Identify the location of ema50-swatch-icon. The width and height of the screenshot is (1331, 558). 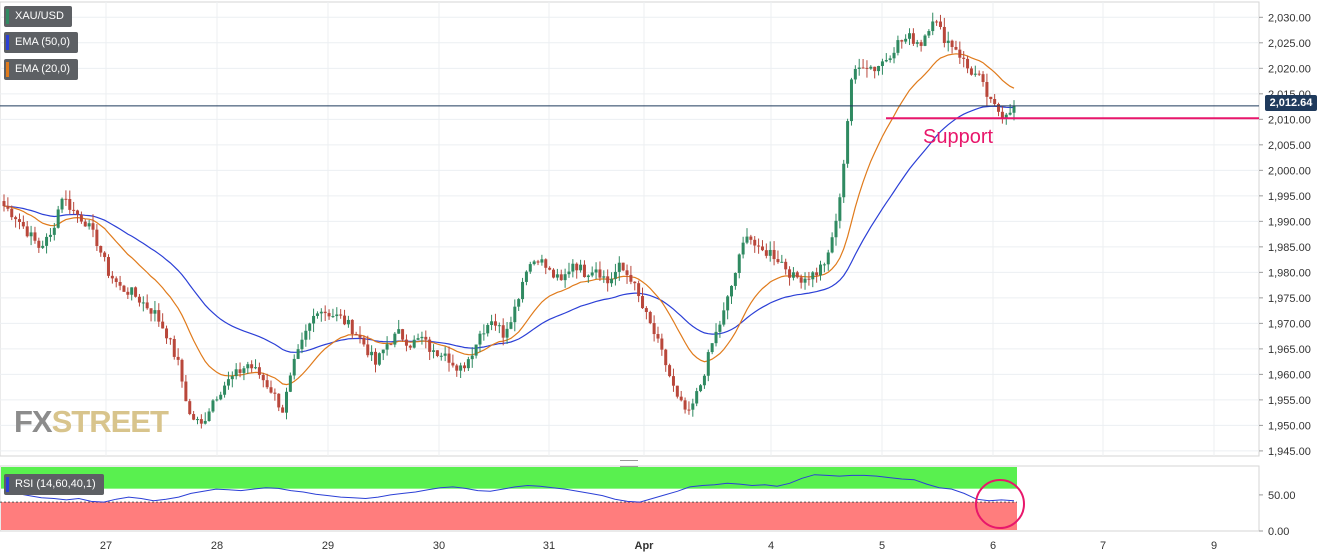
(7, 42).